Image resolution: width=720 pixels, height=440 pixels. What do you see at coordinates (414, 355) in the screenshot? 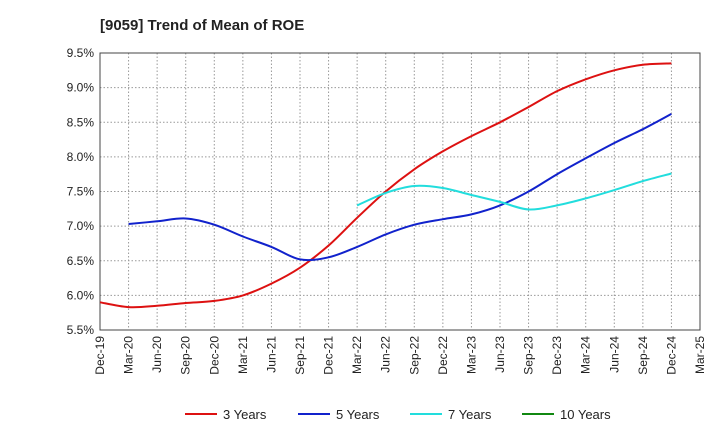
I see `x-tick-label: Sep-22` at bounding box center [414, 355].